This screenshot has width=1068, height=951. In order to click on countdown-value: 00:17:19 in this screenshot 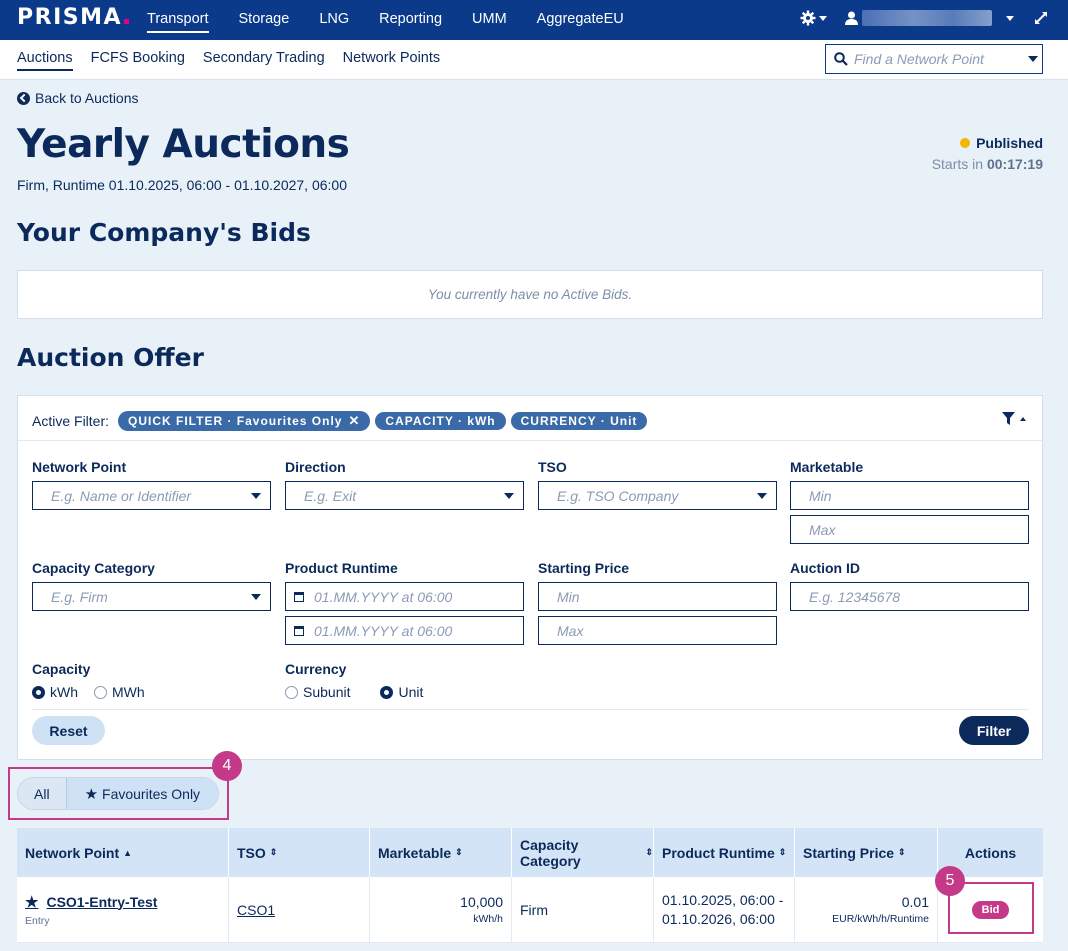, I will do `click(1014, 164)`.